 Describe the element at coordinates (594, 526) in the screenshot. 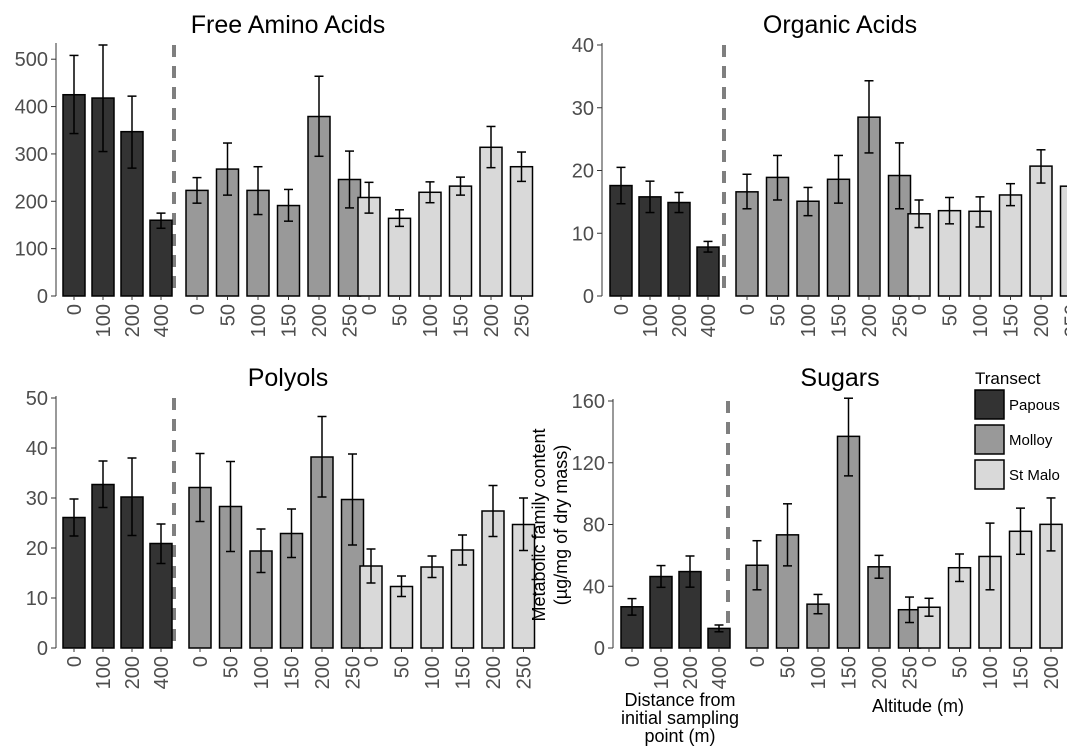

I see `y-tick-label: 80` at that location.